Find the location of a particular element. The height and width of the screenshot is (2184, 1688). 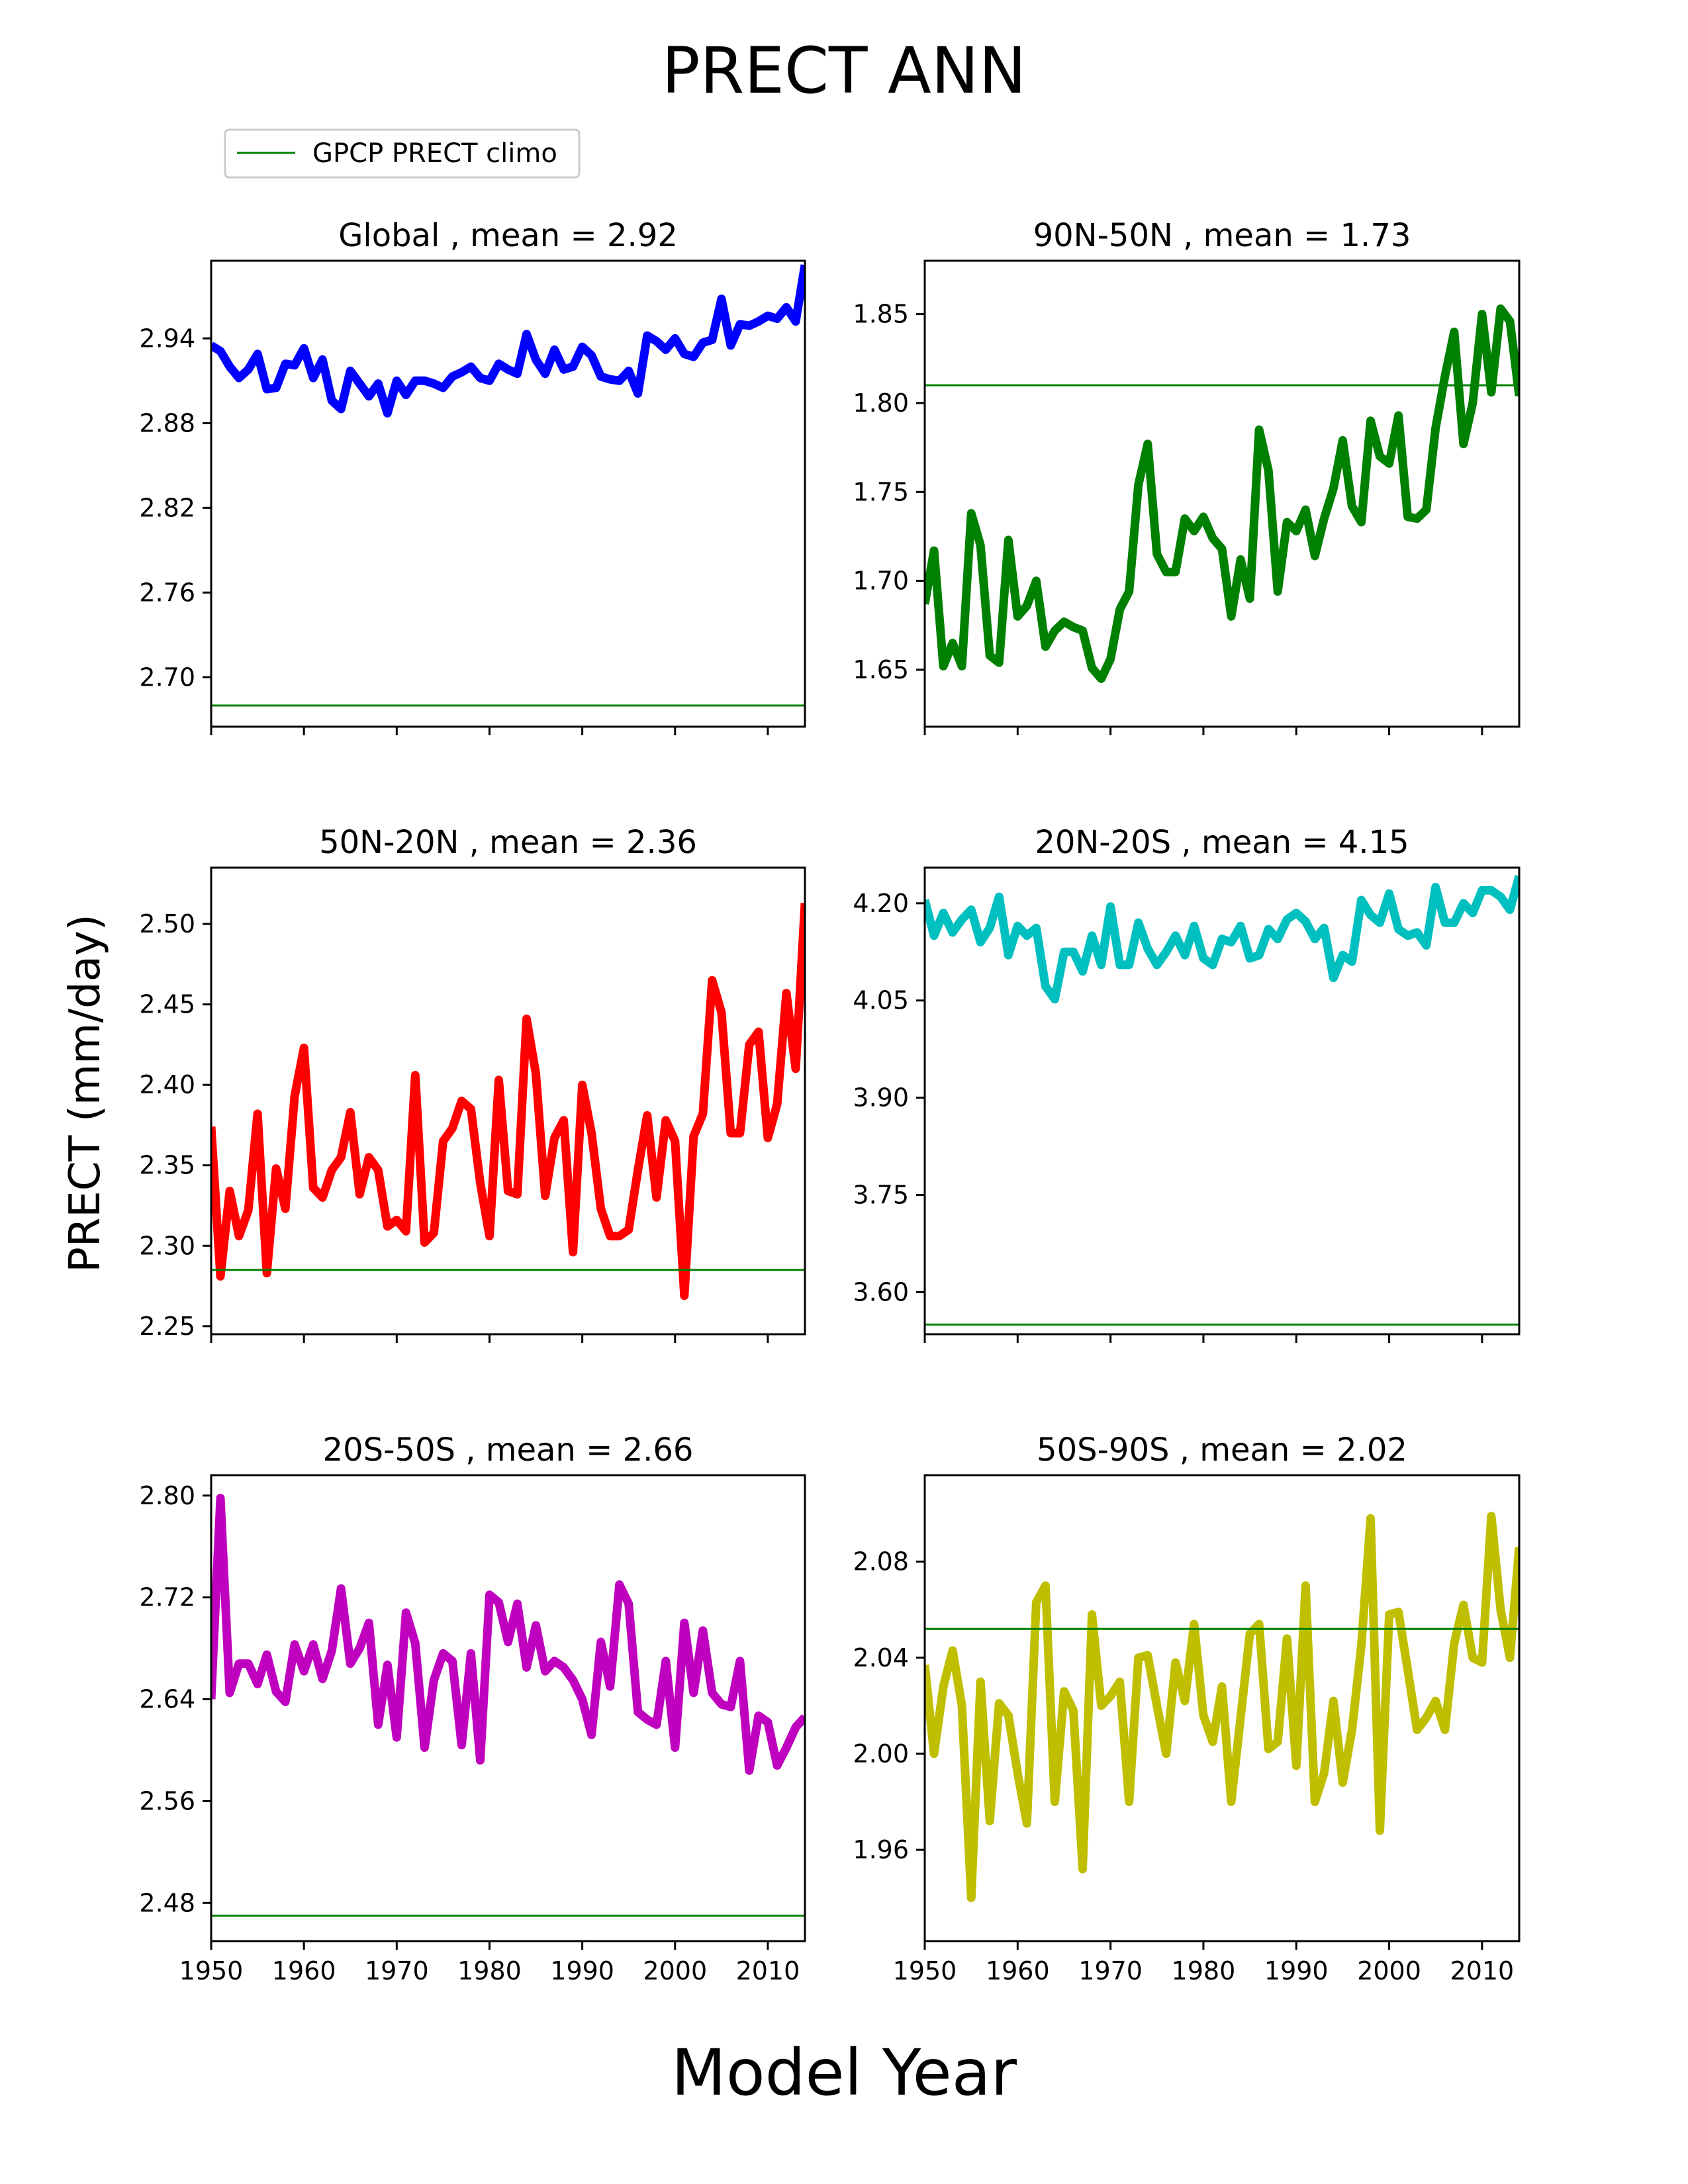

y-axis-label: PRECT (mm/day) is located at coordinates (85, 1093).